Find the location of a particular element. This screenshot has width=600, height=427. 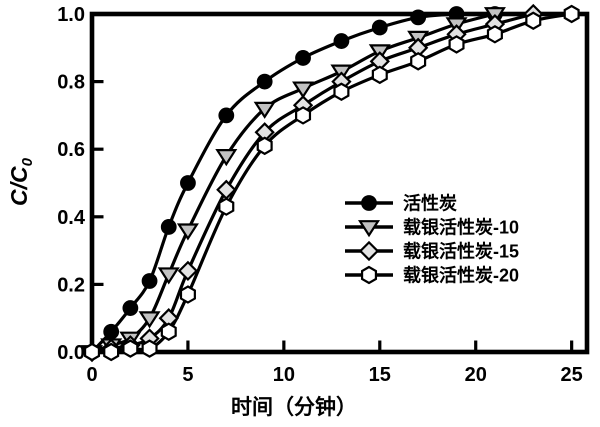

x-tick-label: 0 is located at coordinates (91, 375).